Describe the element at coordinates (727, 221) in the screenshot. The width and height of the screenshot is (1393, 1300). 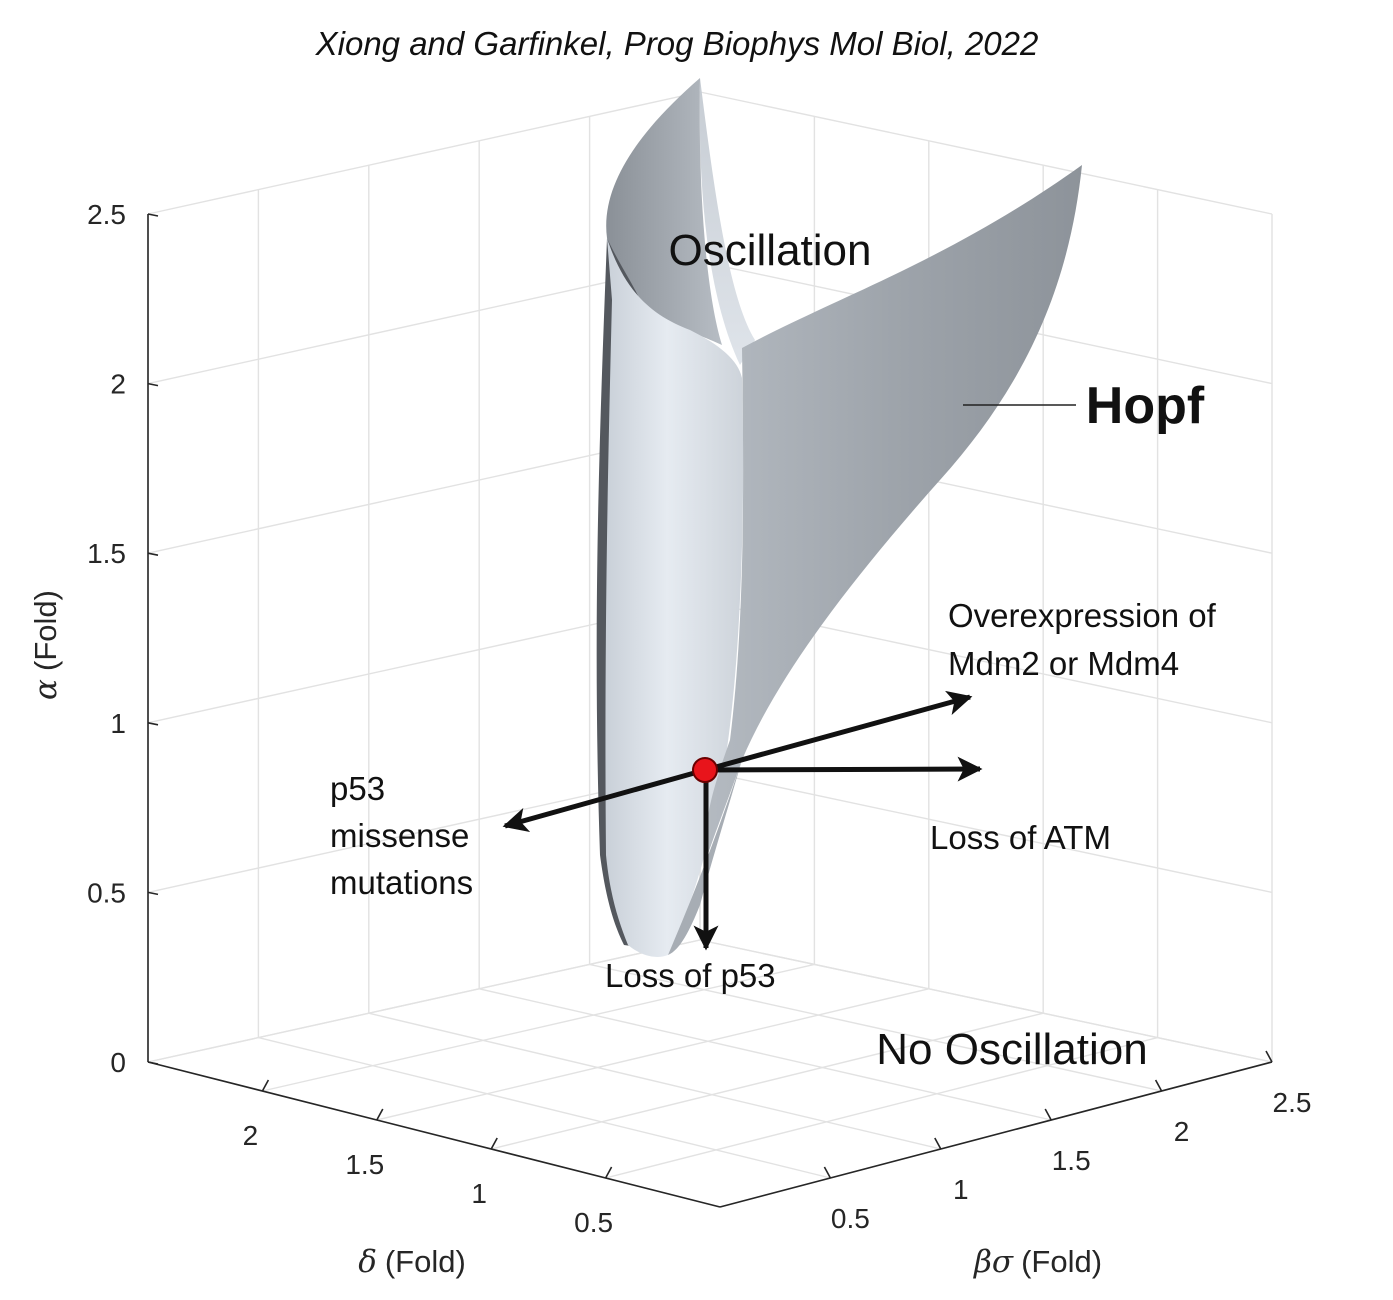
I see `surface-inner-top` at that location.